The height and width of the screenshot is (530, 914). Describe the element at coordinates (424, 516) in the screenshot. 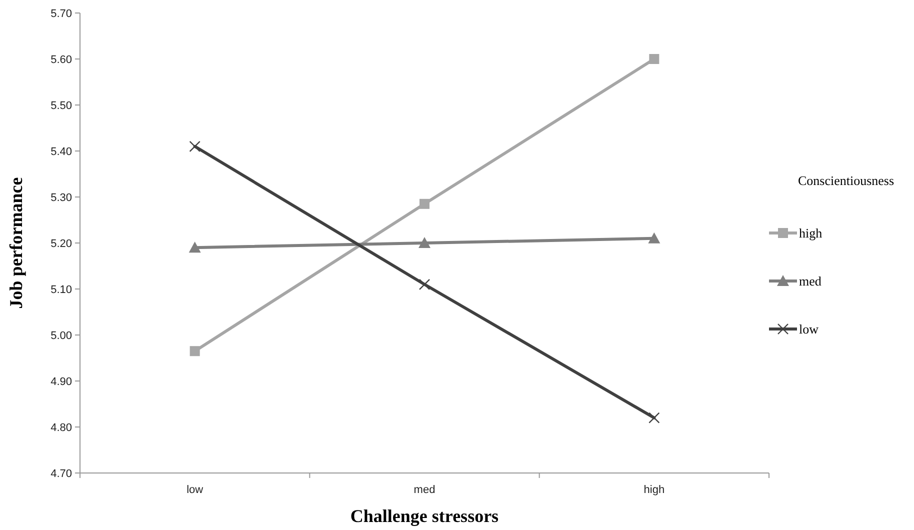

I see `x-axis-title: Challenge stressors` at that location.